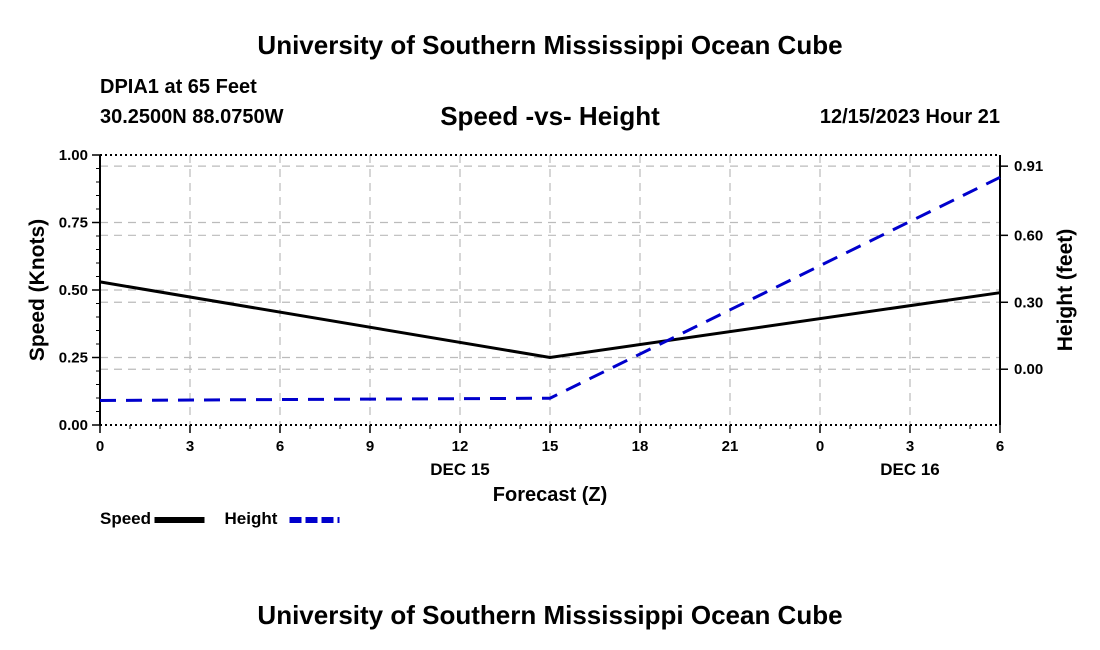 This screenshot has height=650, width=1100. I want to click on y-tick-label: 0.00, so click(73, 425).